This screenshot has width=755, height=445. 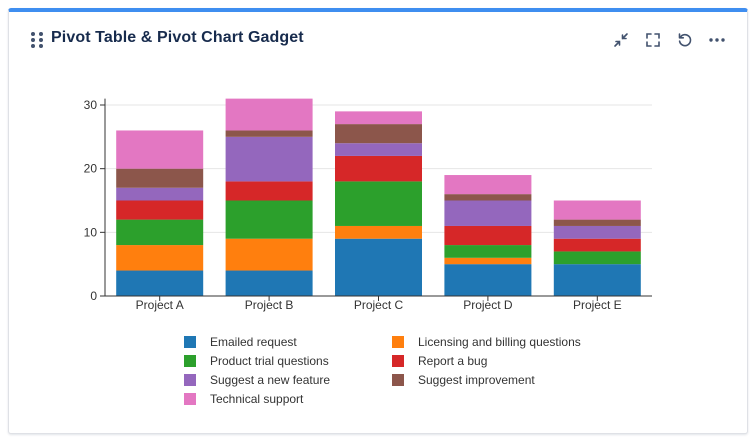 I want to click on x-tick-label: Project B, so click(x=269, y=305).